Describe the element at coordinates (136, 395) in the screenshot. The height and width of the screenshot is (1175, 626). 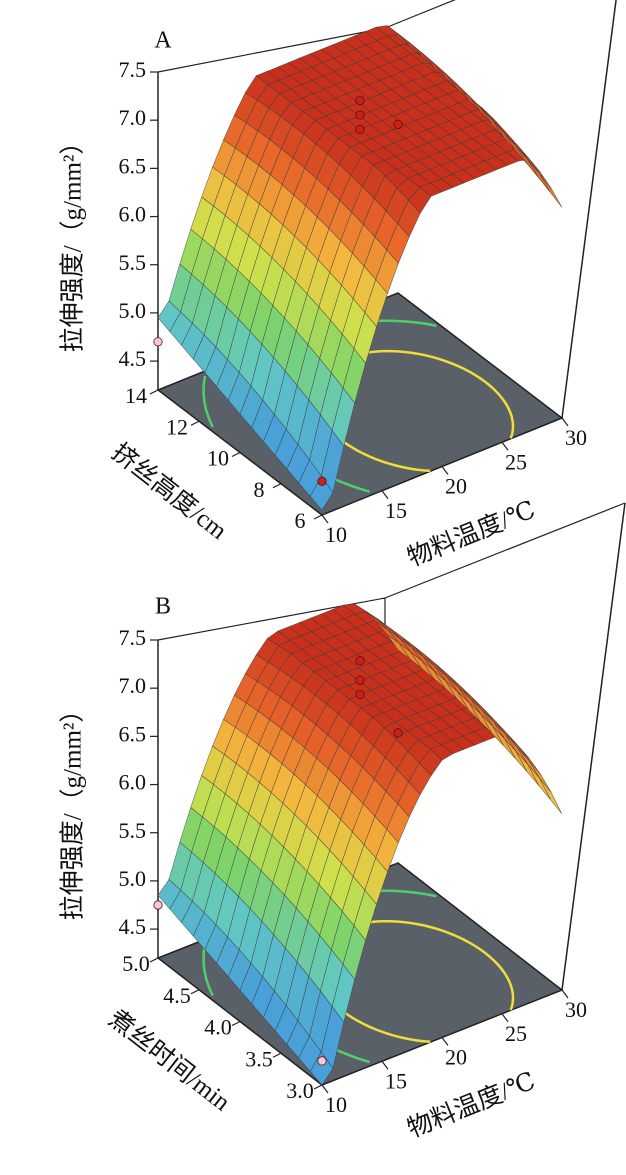
I see `y-tick-label: 14` at that location.